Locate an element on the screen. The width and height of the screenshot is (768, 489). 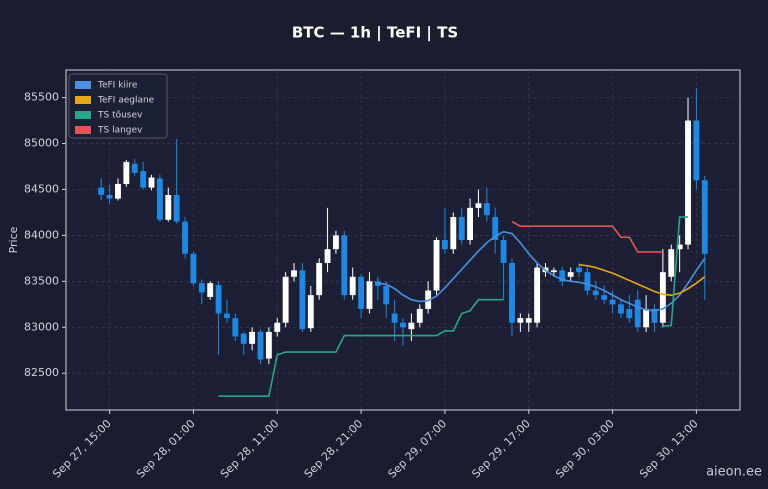
y-axis-label: Price is located at coordinates (13, 239).